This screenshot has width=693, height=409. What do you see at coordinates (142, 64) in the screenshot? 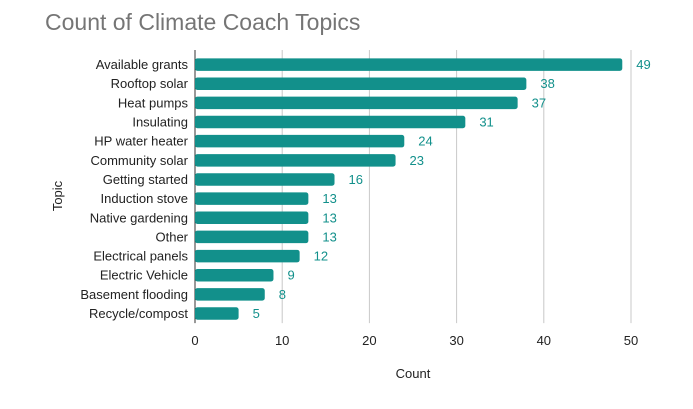
I see `category-label: Available grants` at bounding box center [142, 64].